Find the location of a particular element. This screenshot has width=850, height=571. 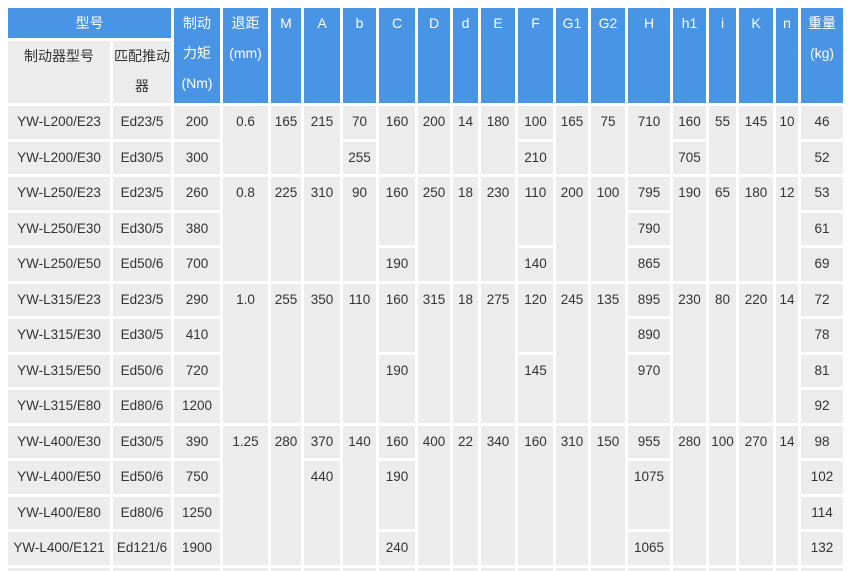

cell-M: 280 is located at coordinates (286, 495).